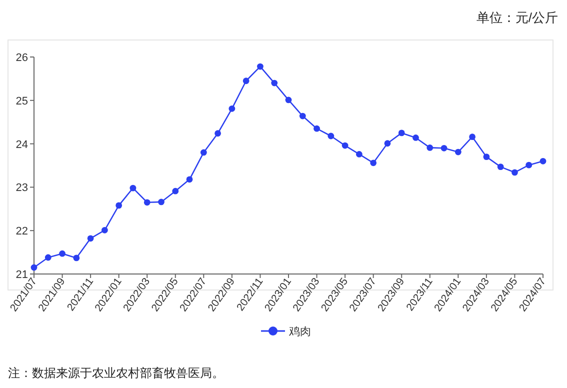 The height and width of the screenshot is (388, 567). What do you see at coordinates (22, 188) in the screenshot?
I see `y-tick-label: 23` at bounding box center [22, 188].